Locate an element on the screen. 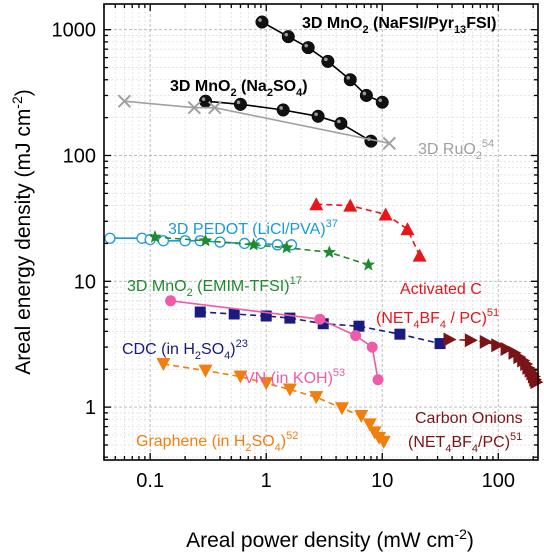  annotation-label: 3D RuO254 is located at coordinates (456, 150).